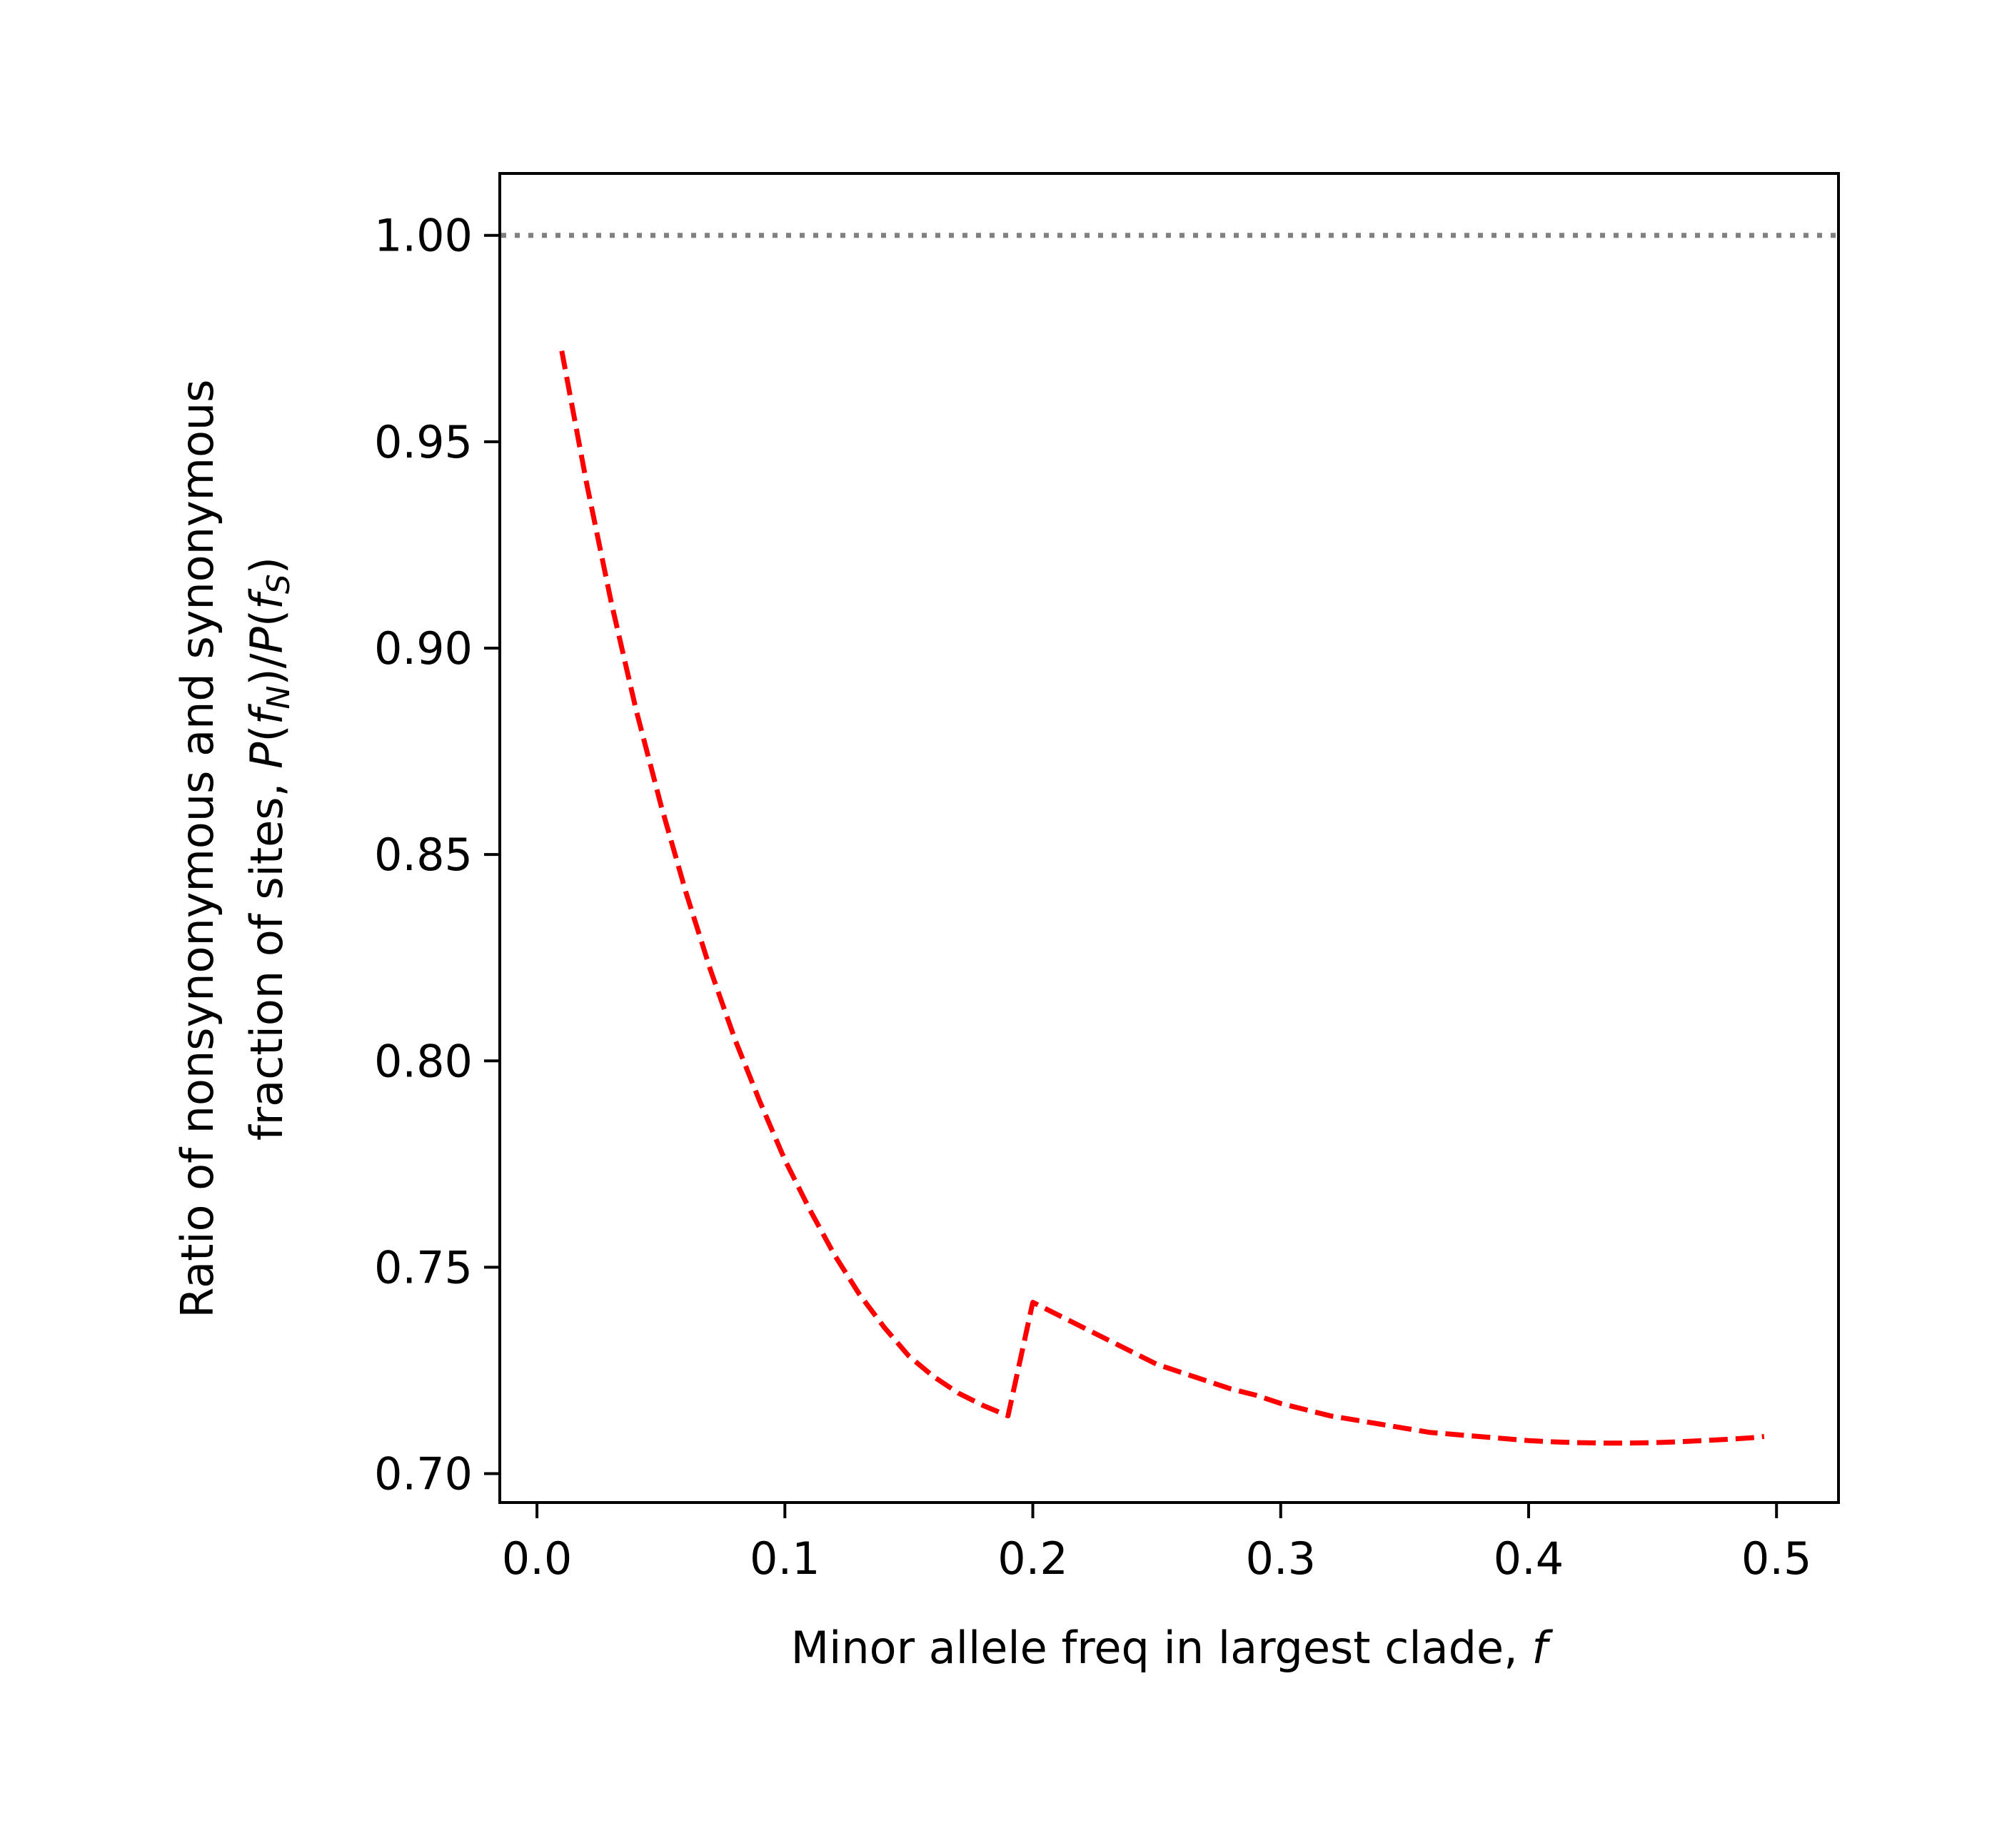 The image size is (1997, 1848). What do you see at coordinates (267, 640) in the screenshot?
I see `y-label-math-p2: P` at bounding box center [267, 640].